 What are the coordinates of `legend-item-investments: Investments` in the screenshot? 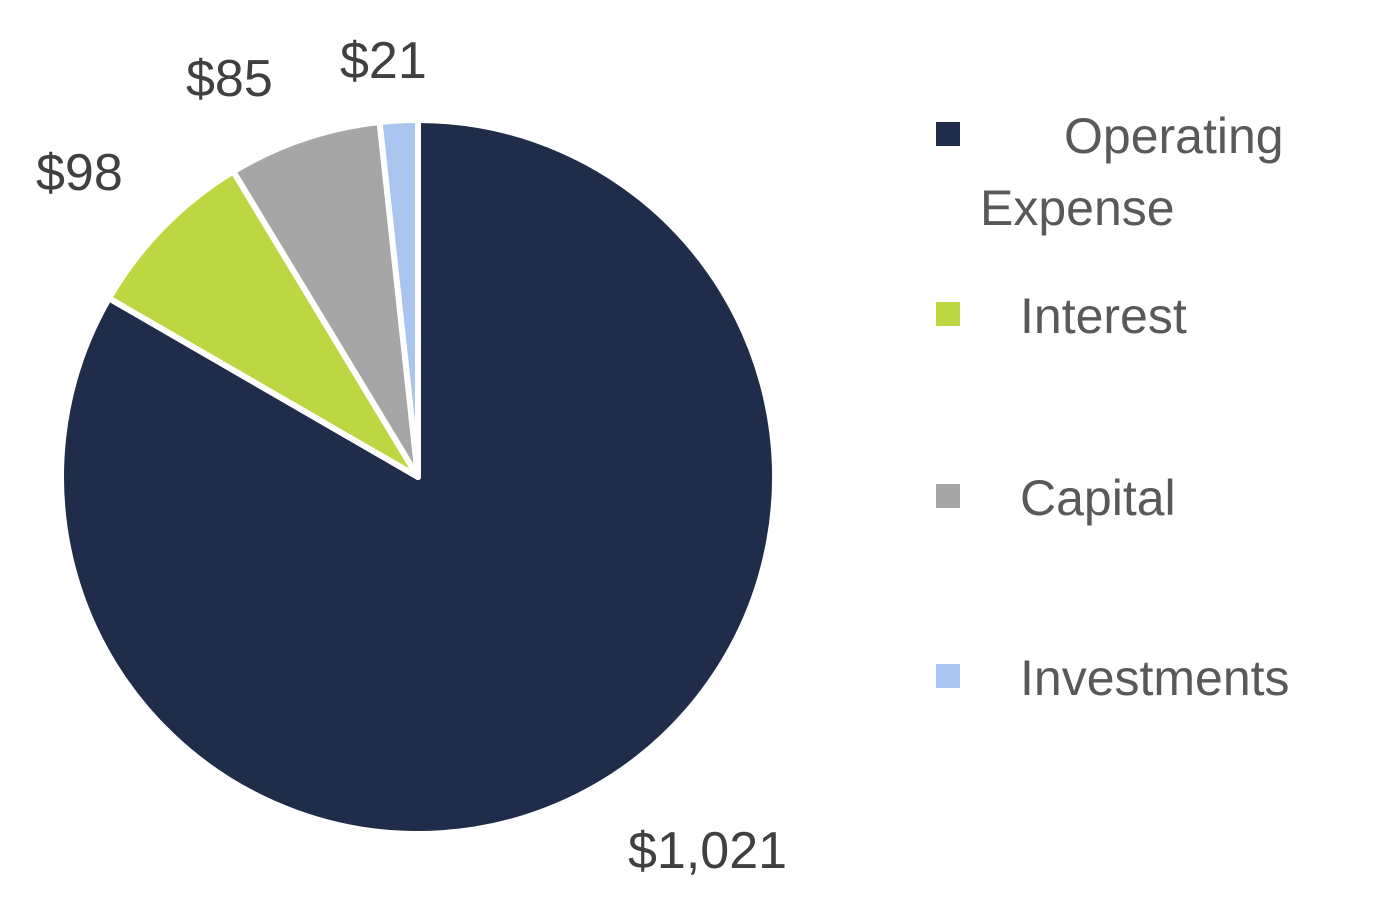 It's located at (1113, 678).